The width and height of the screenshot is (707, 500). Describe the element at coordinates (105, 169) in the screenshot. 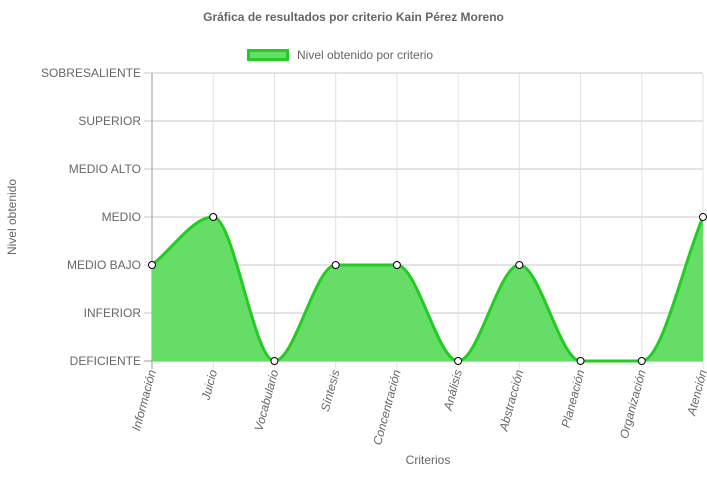

I see `y-tick-label: MEDIO ALTO` at that location.